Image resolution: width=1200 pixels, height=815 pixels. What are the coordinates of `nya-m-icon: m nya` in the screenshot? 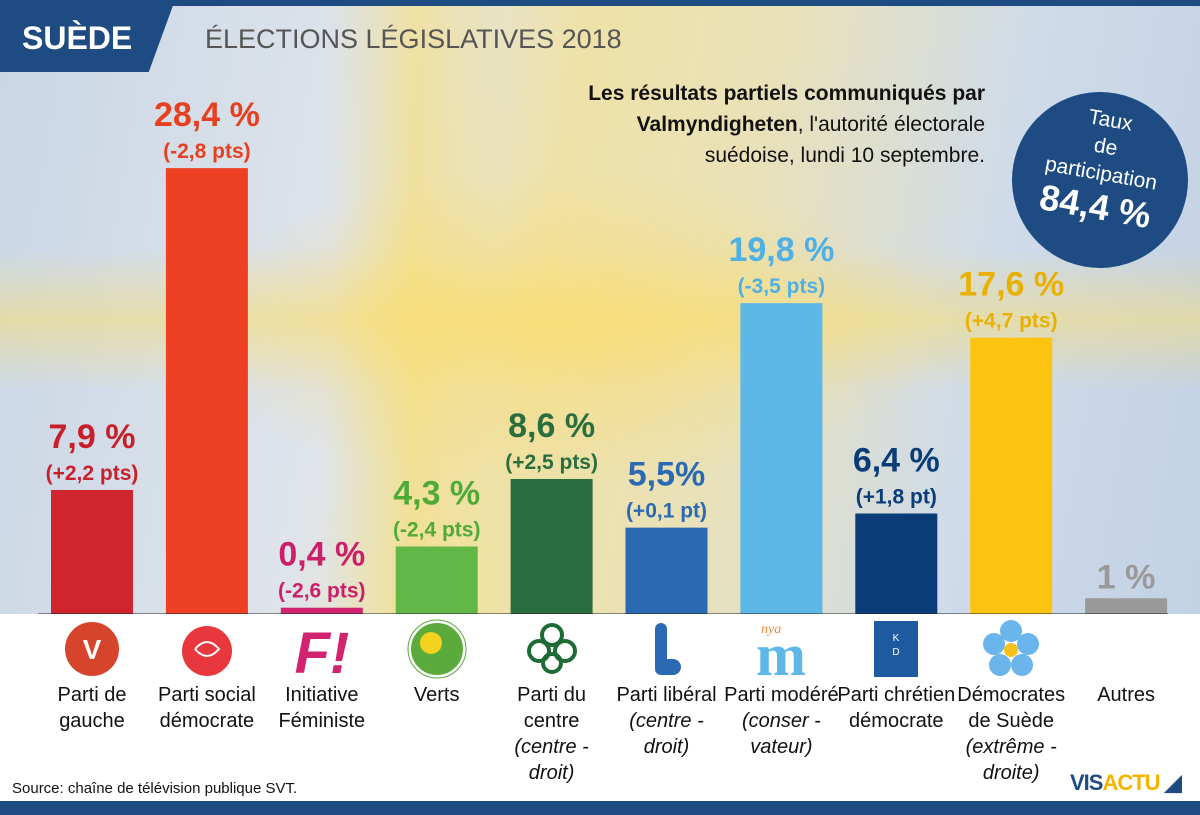 It's located at (781, 649).